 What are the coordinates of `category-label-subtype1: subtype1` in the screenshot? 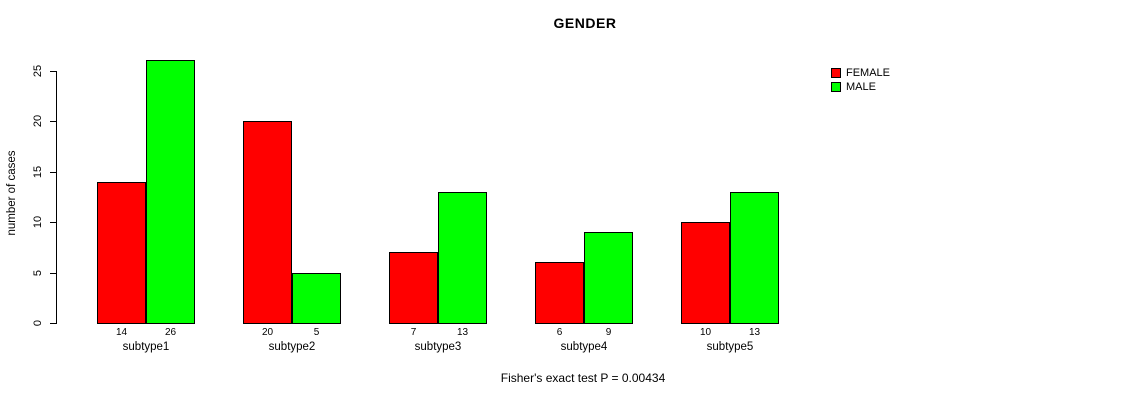 It's located at (146, 347).